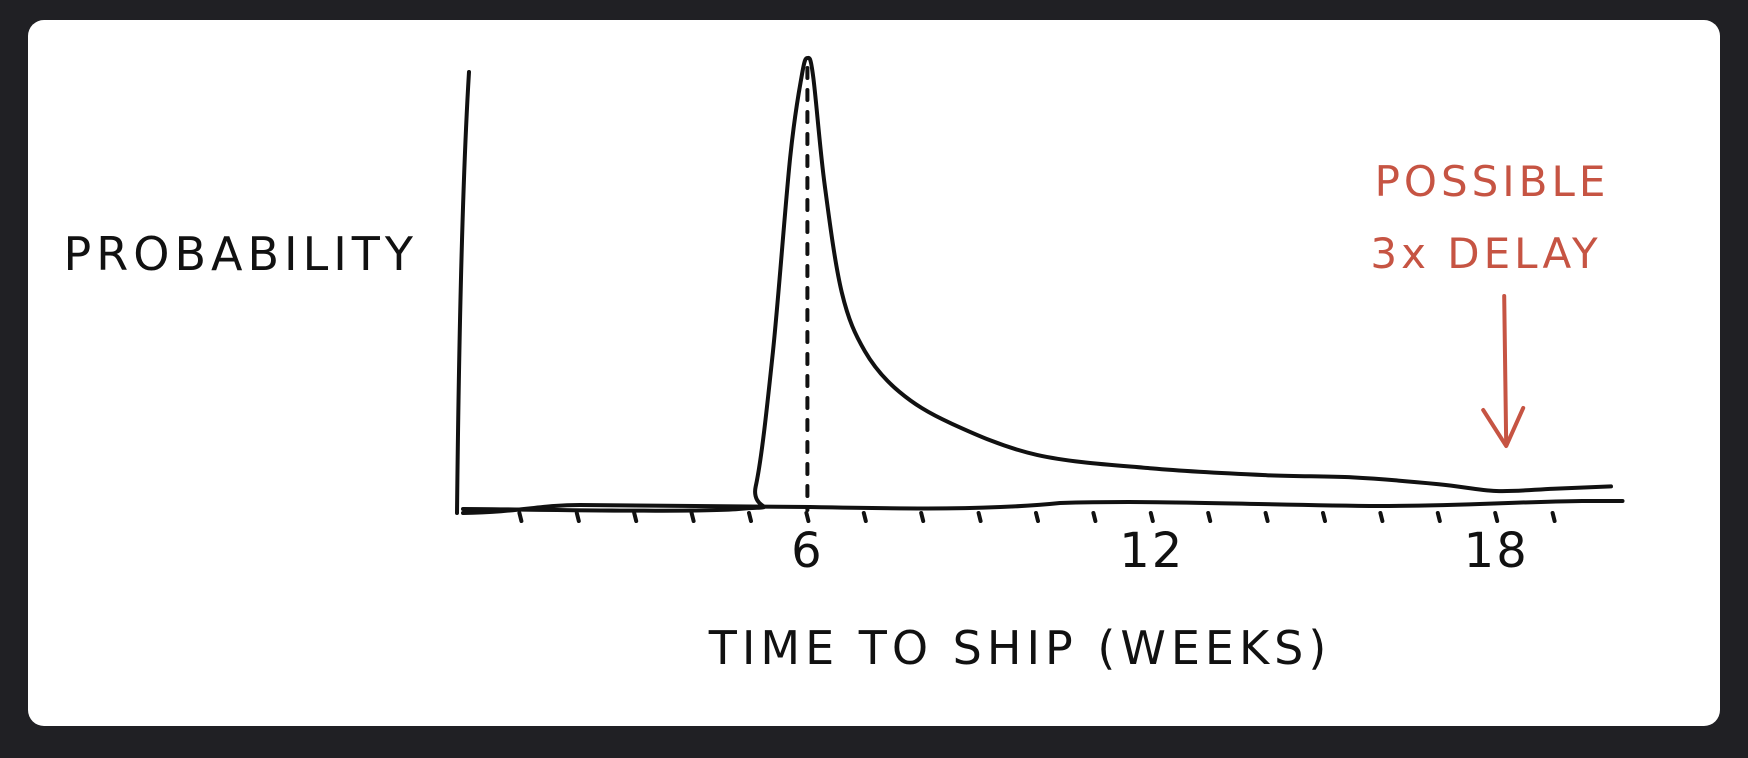 Image resolution: width=1748 pixels, height=758 pixels. Describe the element at coordinates (1496, 551) in the screenshot. I see `x-tick-label: 18` at that location.